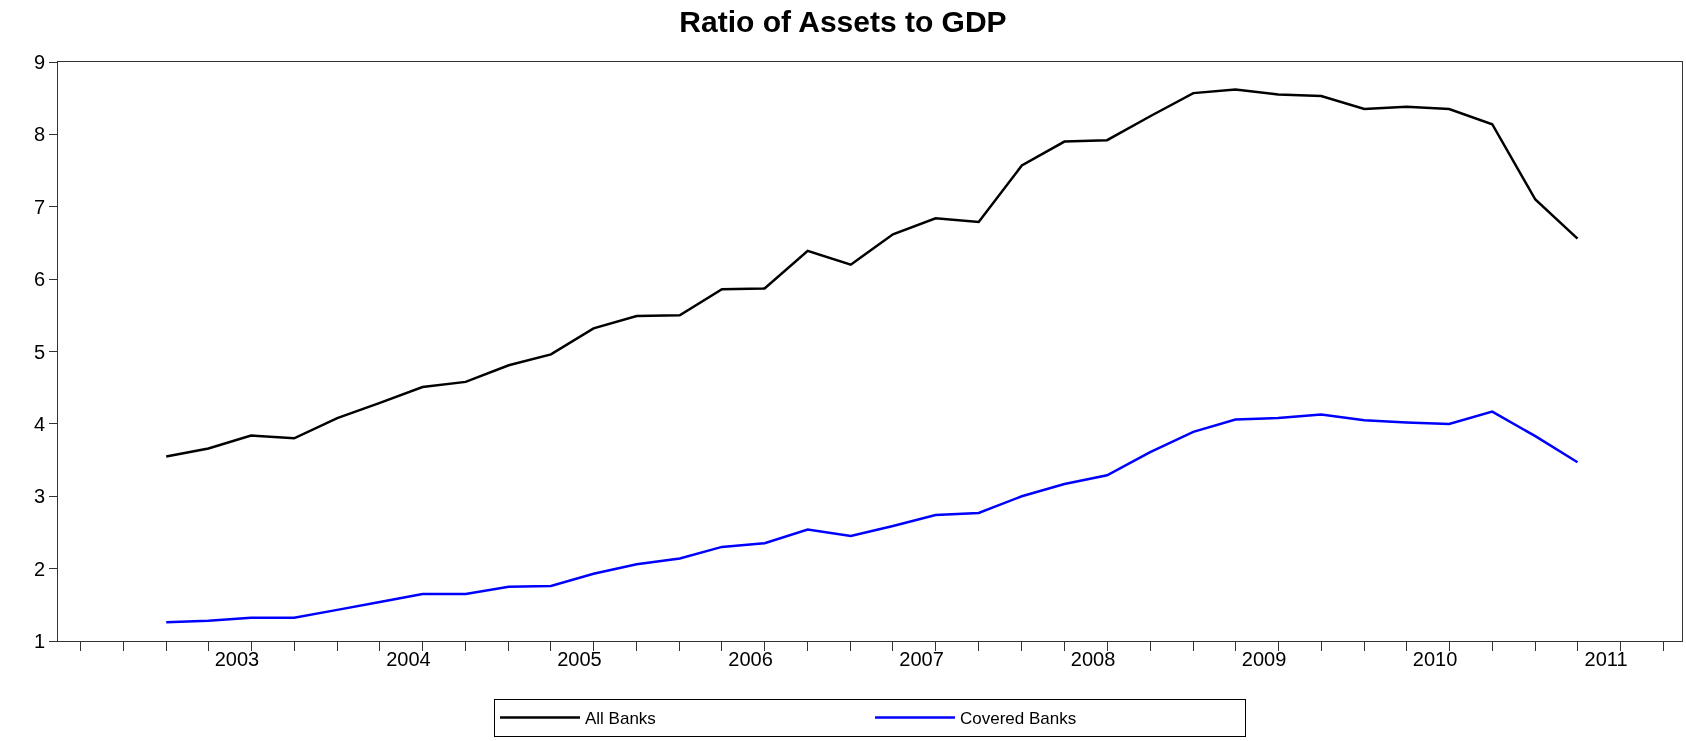 Image resolution: width=1686 pixels, height=741 pixels. I want to click on x-tick-label: 2010, so click(1435, 659).